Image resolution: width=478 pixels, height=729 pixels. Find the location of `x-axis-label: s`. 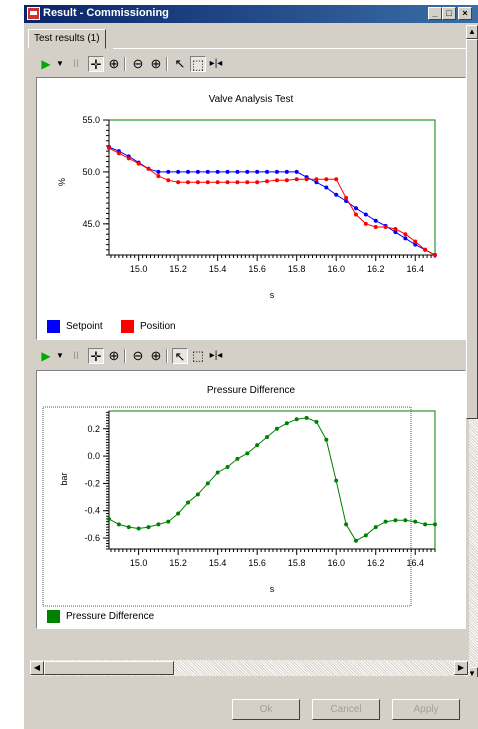

x-axis-label: s is located at coordinates (272, 589).